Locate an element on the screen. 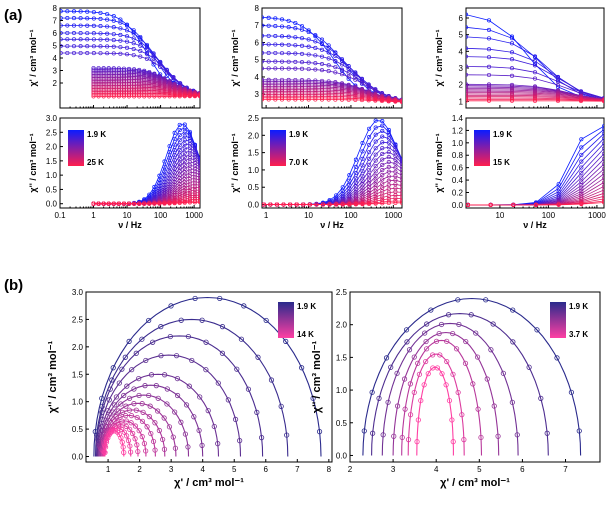 The width and height of the screenshot is (614, 506). plot-frame is located at coordinates (130, 163).